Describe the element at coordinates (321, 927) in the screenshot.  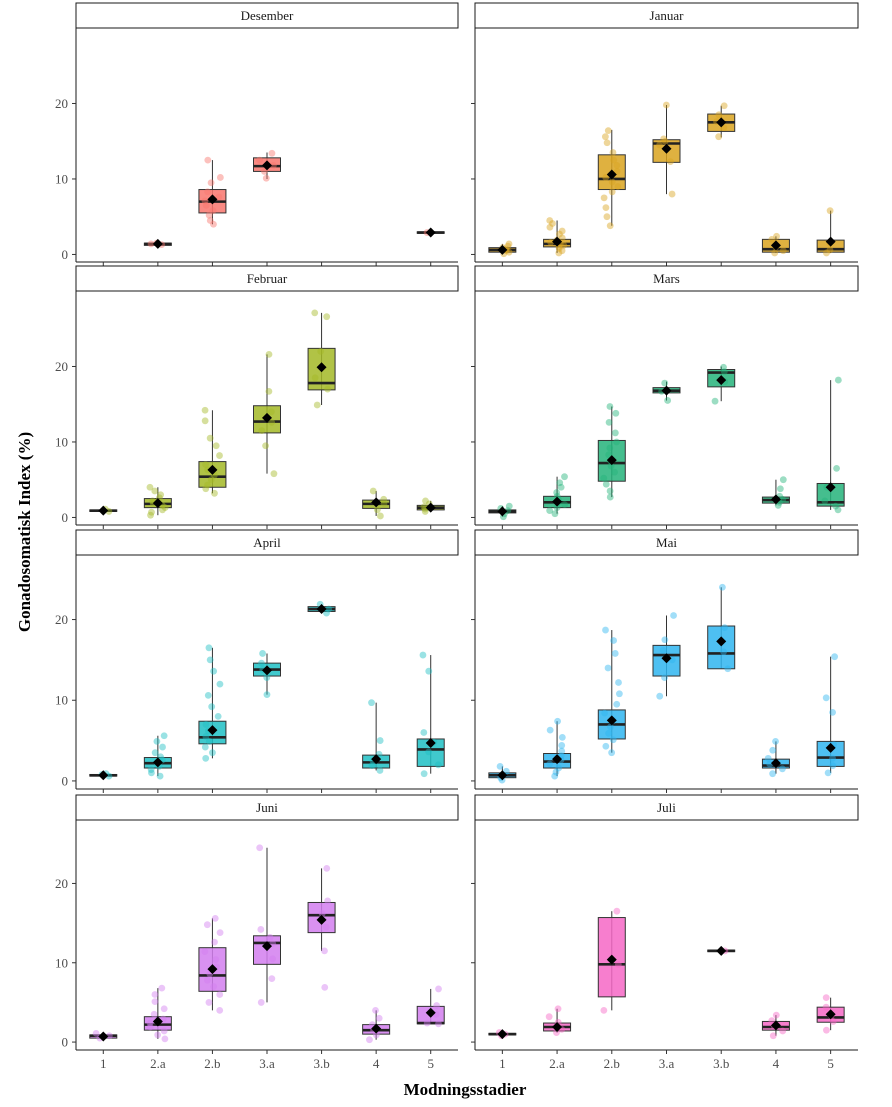
I see `box-juni-3b` at that location.